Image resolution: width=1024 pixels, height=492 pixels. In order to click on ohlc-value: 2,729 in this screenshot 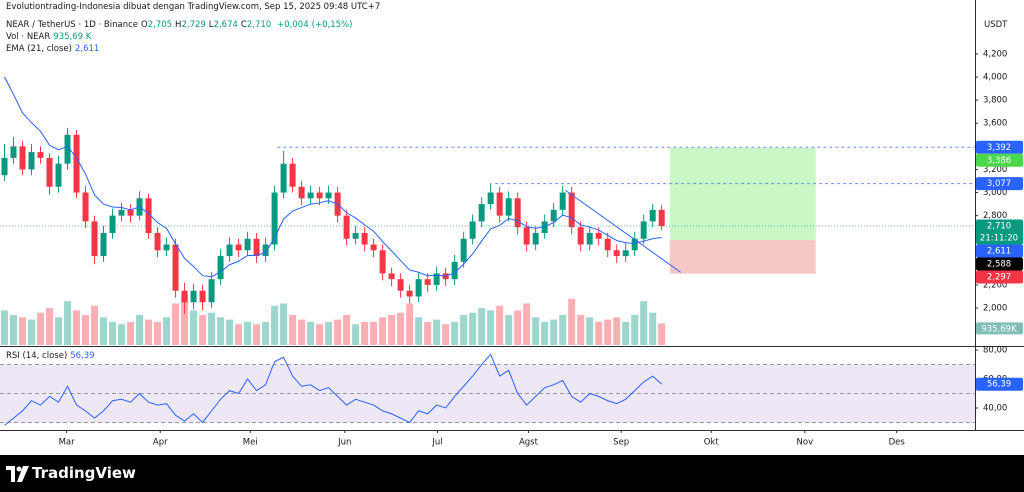, I will do `click(193, 25)`.